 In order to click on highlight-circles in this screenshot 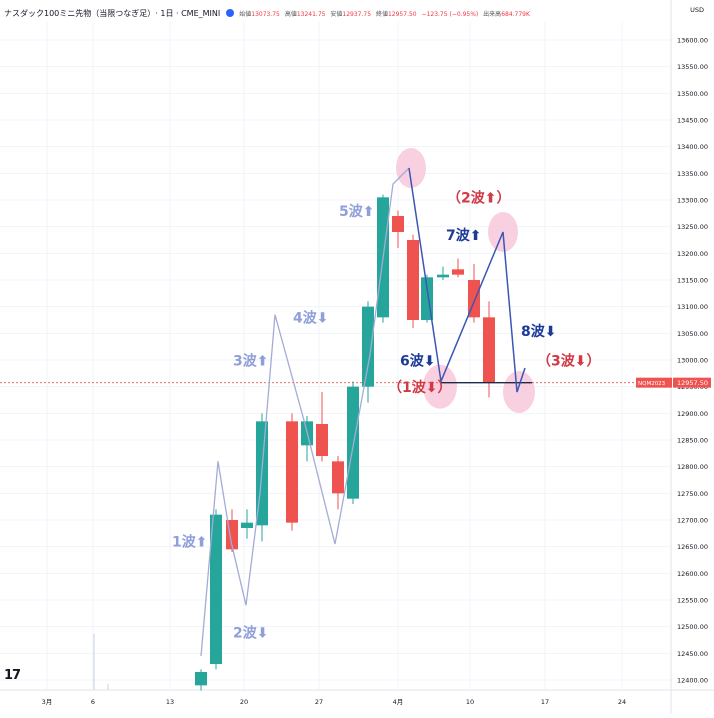, I will do `click(465, 280)`.